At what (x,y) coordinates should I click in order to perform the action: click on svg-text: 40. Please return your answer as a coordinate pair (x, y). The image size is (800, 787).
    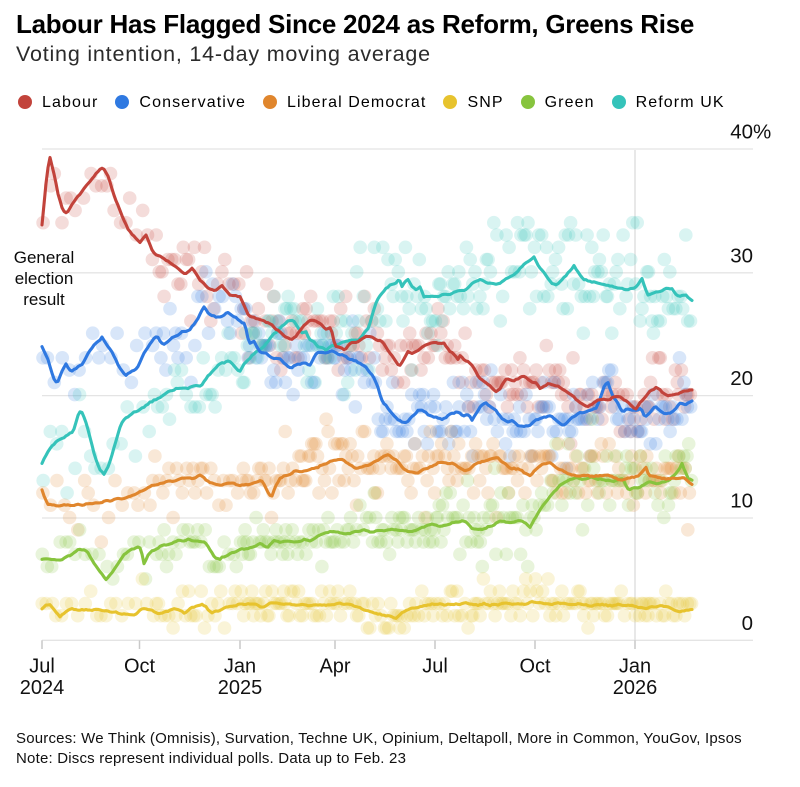
    Looking at the image, I should click on (741, 132).